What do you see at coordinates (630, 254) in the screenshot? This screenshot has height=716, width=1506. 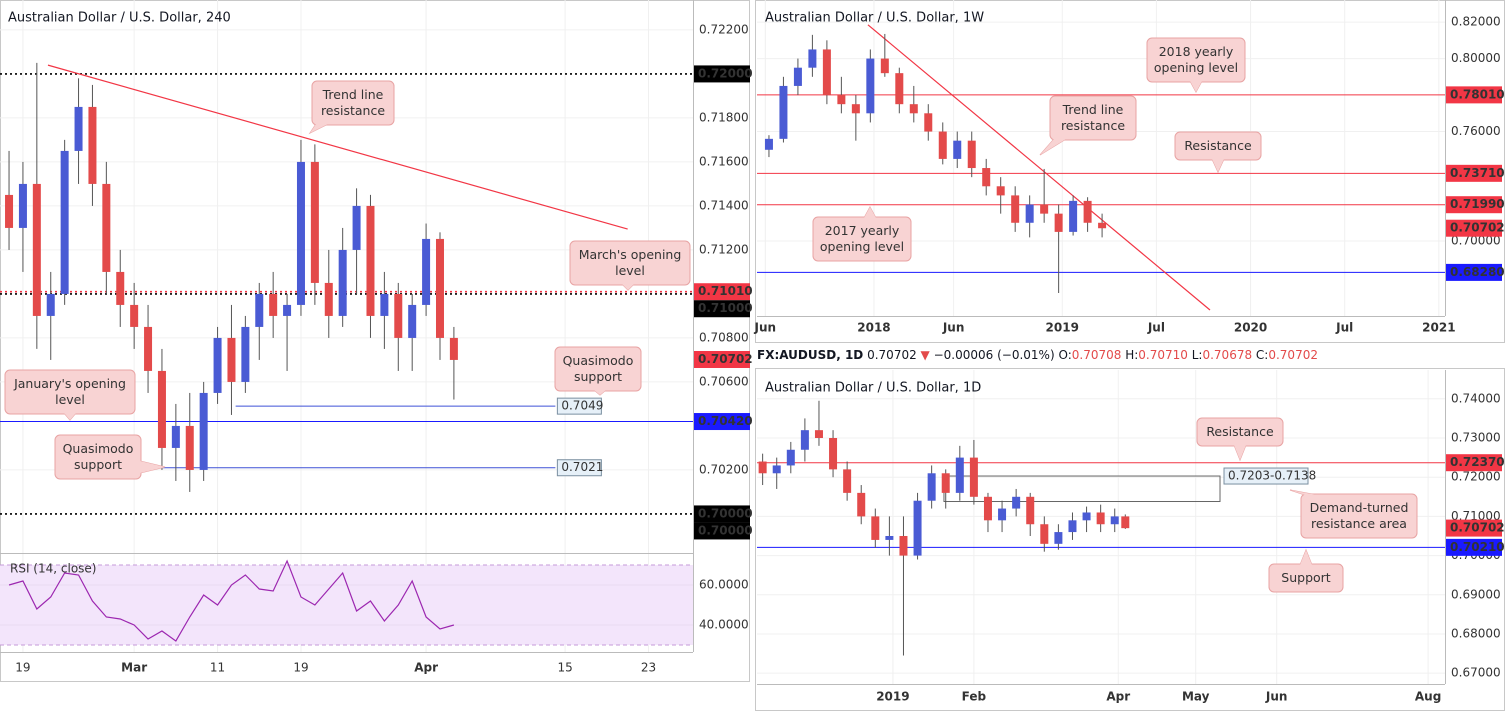 I see `callout-line: March's opening` at bounding box center [630, 254].